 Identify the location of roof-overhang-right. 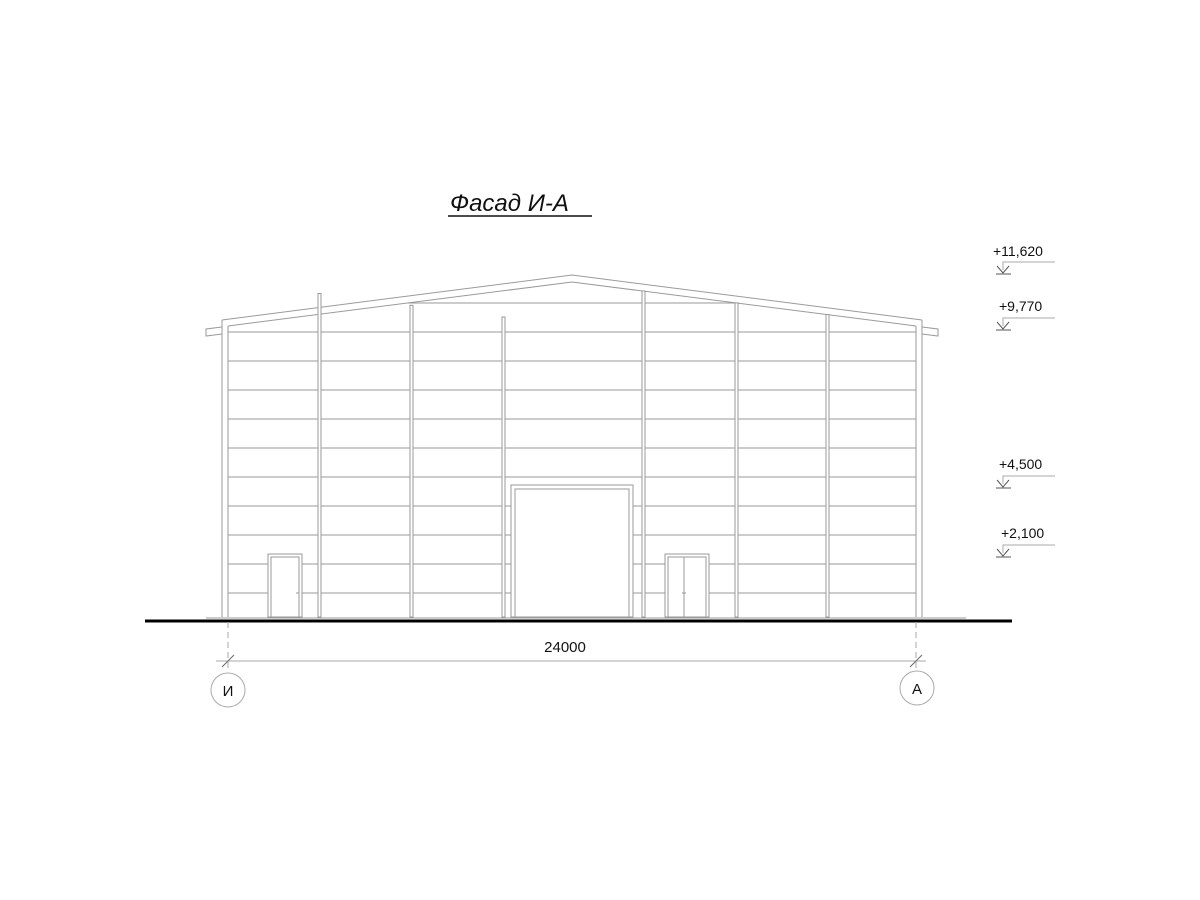
(930, 331).